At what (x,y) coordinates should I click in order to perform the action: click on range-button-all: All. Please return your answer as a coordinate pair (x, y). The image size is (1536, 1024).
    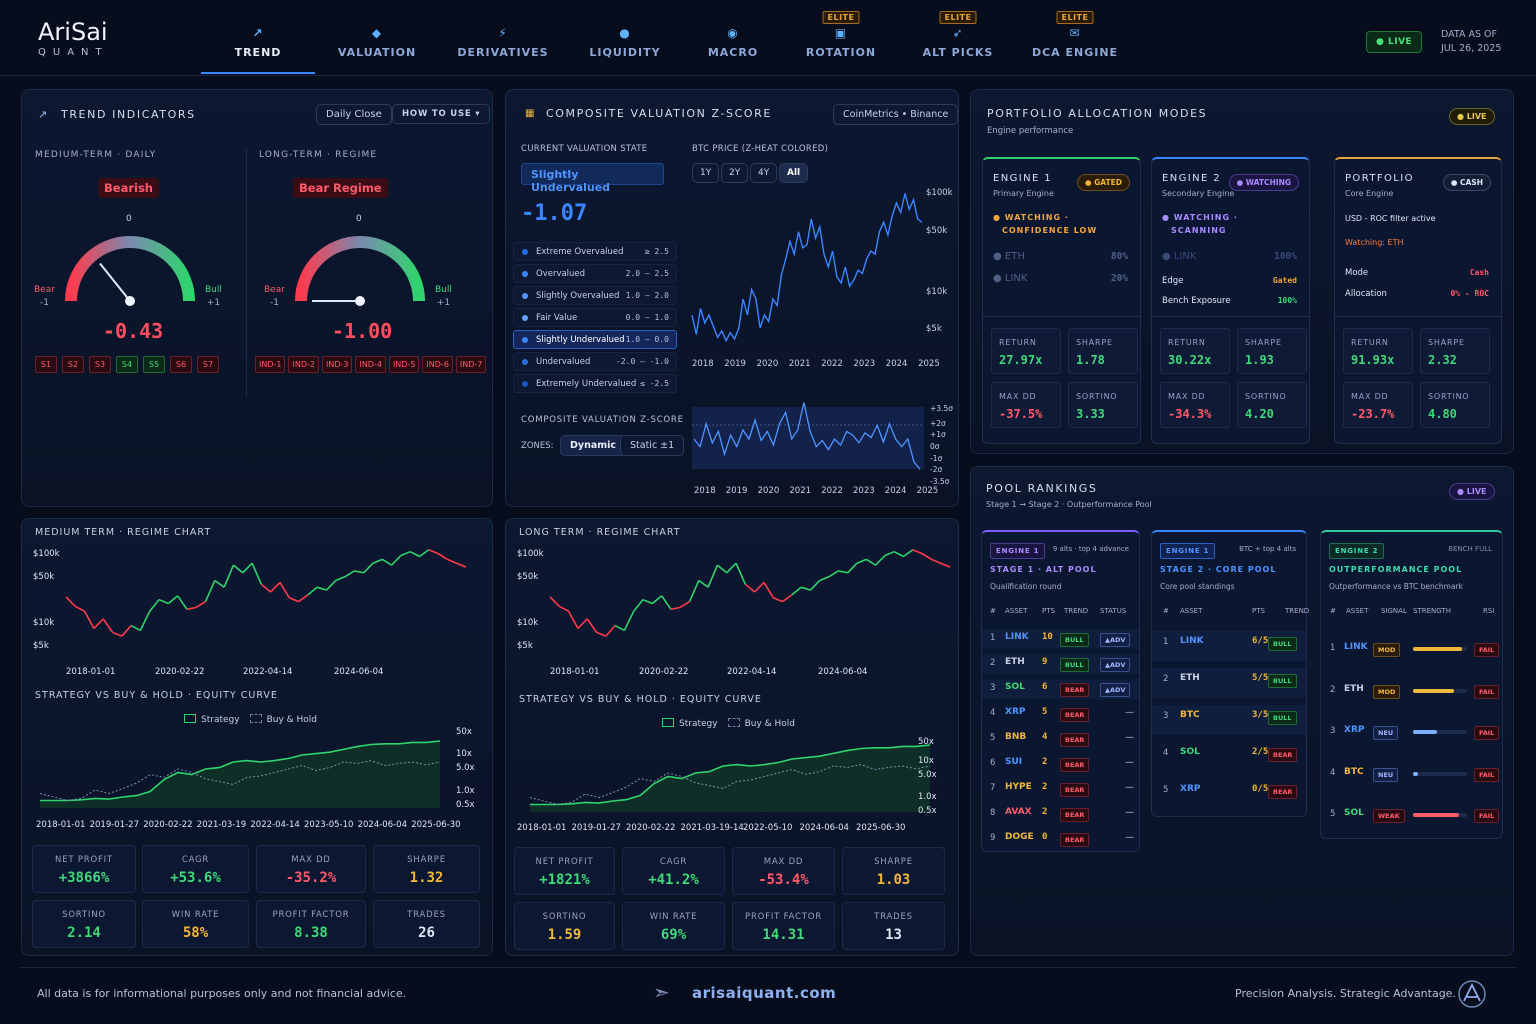
    Looking at the image, I should click on (794, 173).